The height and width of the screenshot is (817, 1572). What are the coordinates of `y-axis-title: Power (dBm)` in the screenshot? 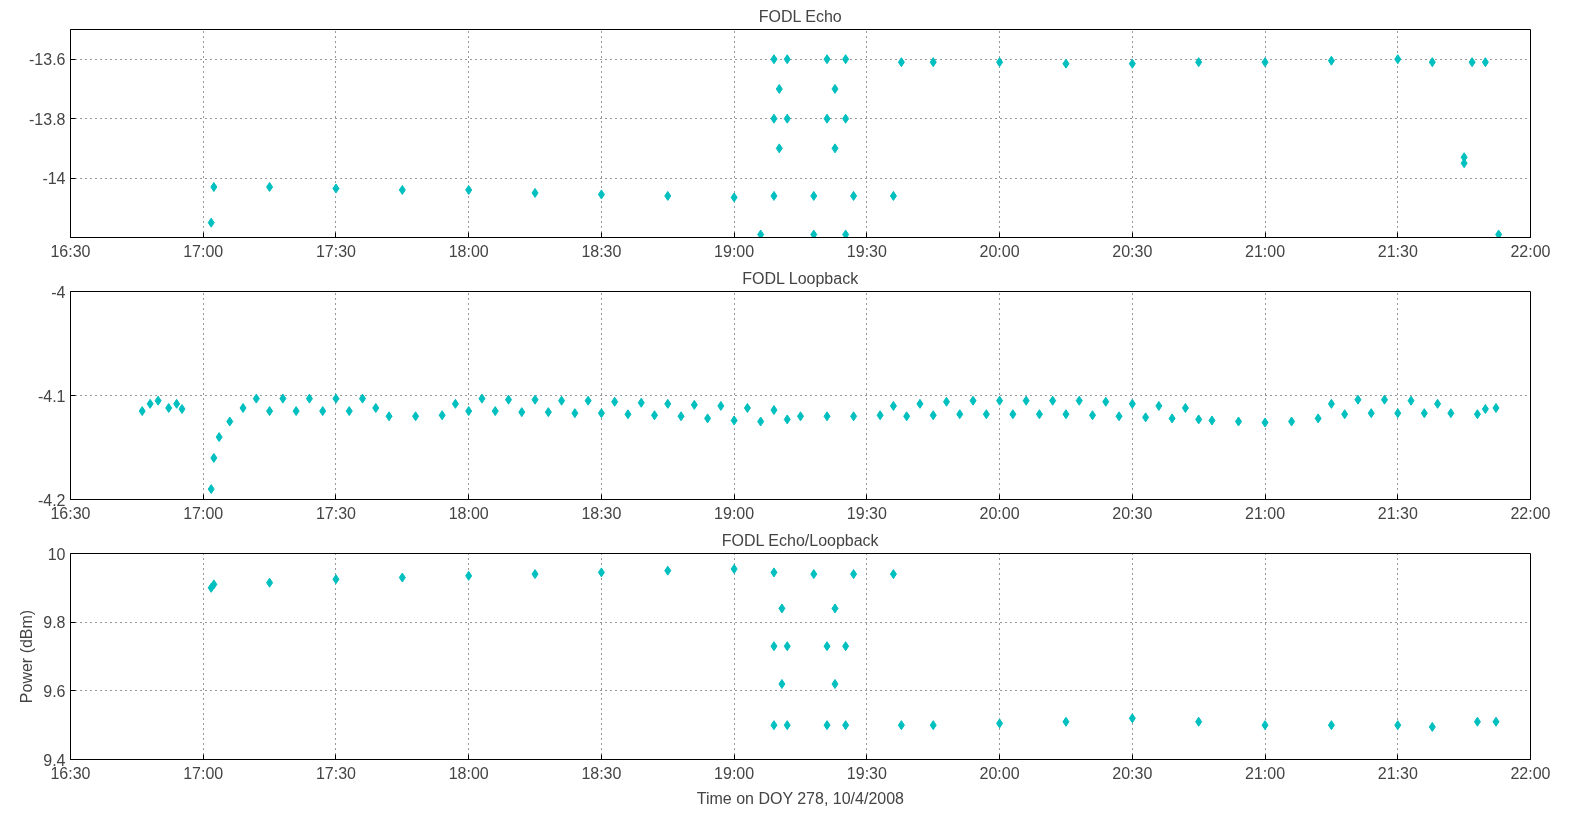 It's located at (27, 656).